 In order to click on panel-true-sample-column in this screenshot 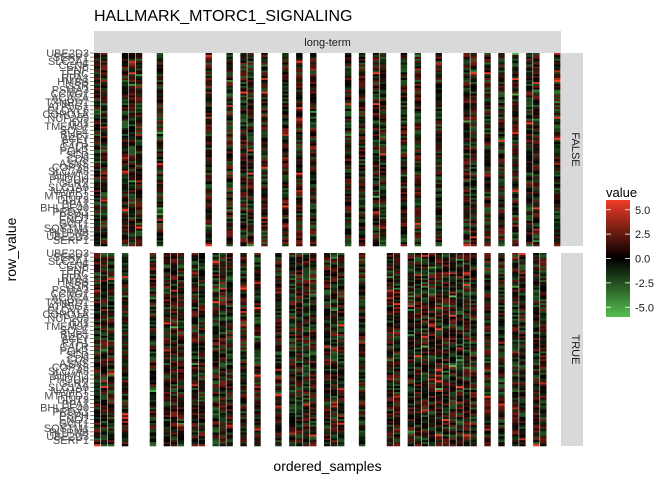, I will do `click(306, 350)`.